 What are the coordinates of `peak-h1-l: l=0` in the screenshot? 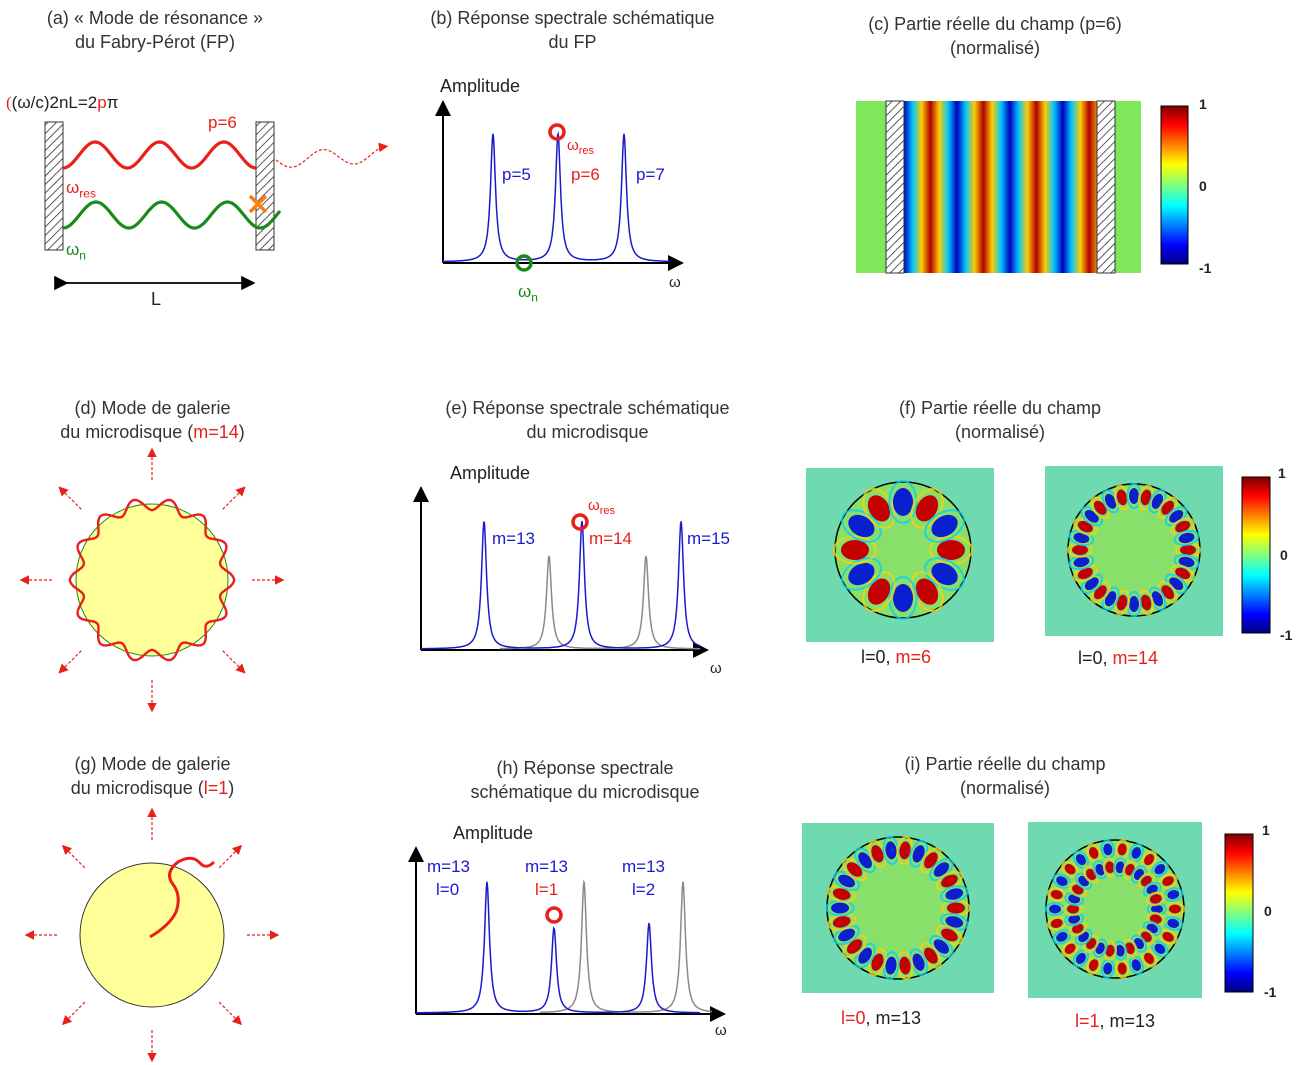 It's located at (448, 889).